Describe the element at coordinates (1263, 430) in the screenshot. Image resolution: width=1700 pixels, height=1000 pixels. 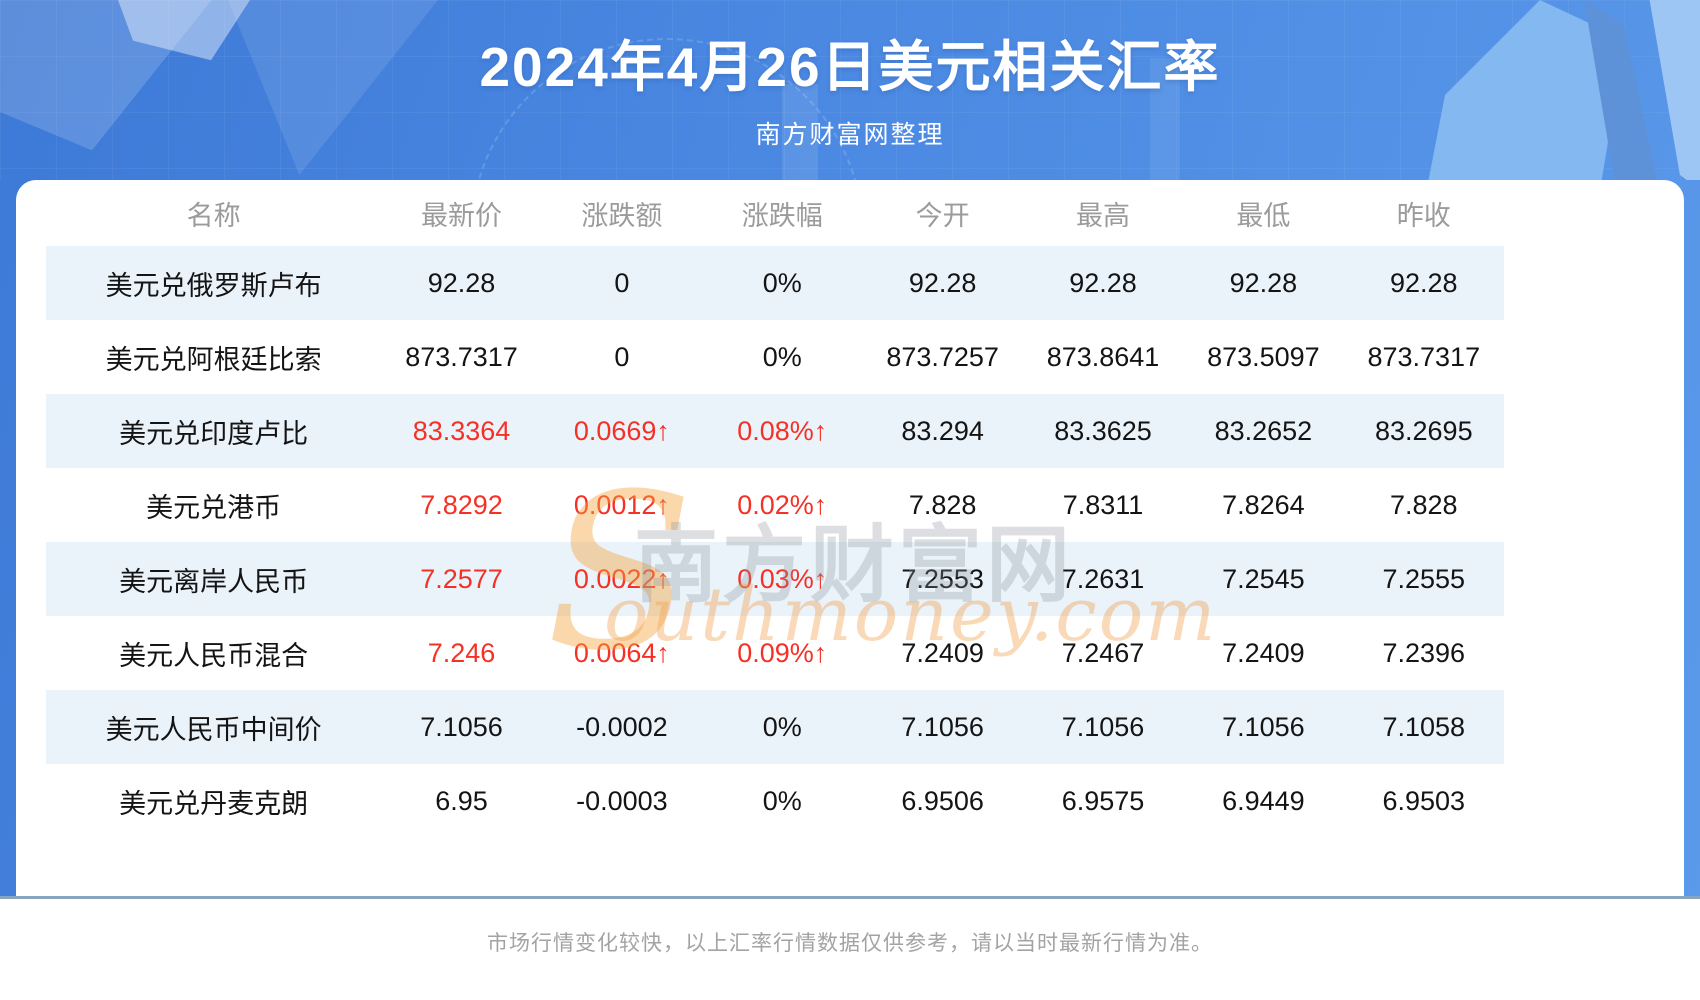
I see `cell-low: 83.2652` at that location.